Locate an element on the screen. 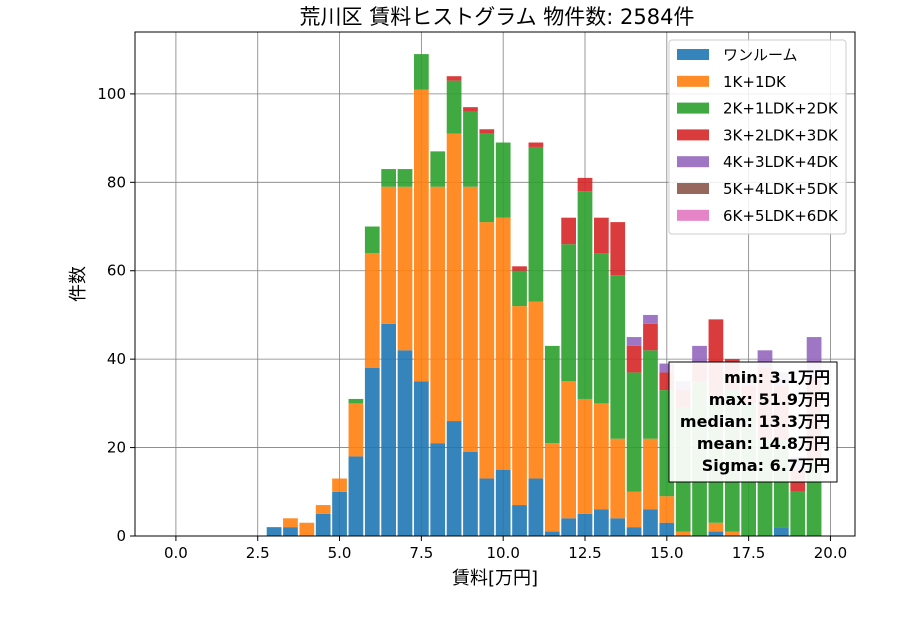  y-tick-label: 40 is located at coordinates (116, 359).